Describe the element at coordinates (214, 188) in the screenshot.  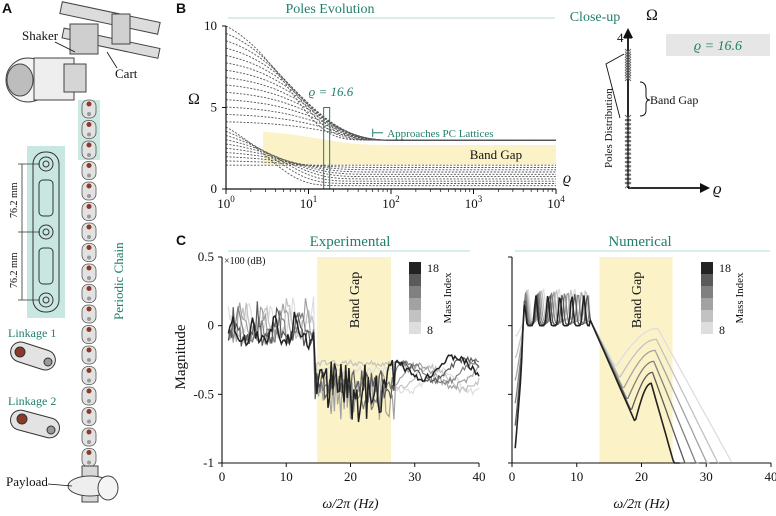
I see `poles-ytick-label: 0` at that location.